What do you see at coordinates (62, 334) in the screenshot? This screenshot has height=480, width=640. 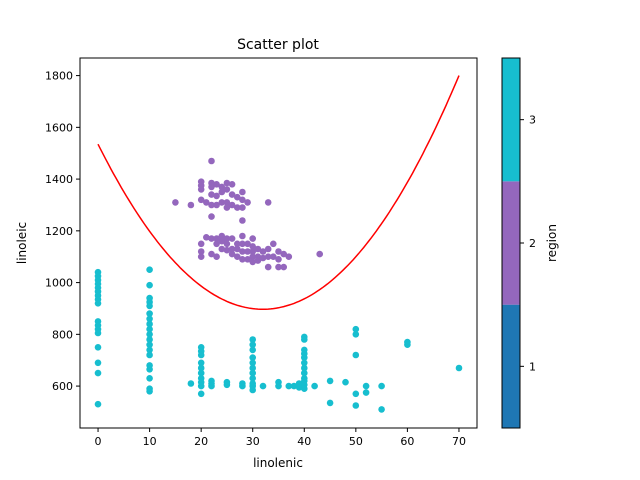 I see `y-tick-label: 800` at bounding box center [62, 334].